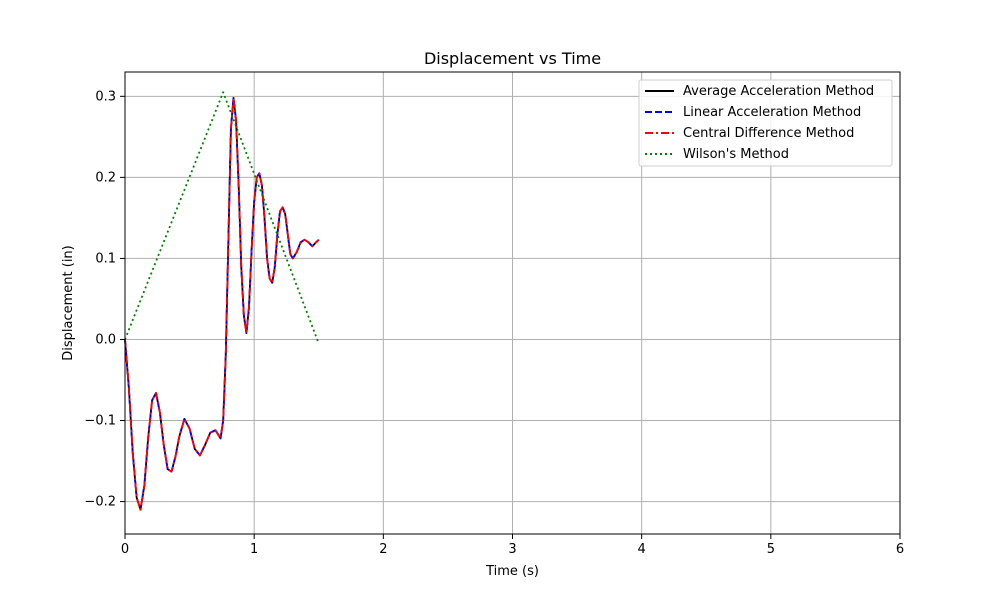 The height and width of the screenshot is (600, 1000). I want to click on legend-label-series-1: Linear Acceleration Method, so click(772, 112).